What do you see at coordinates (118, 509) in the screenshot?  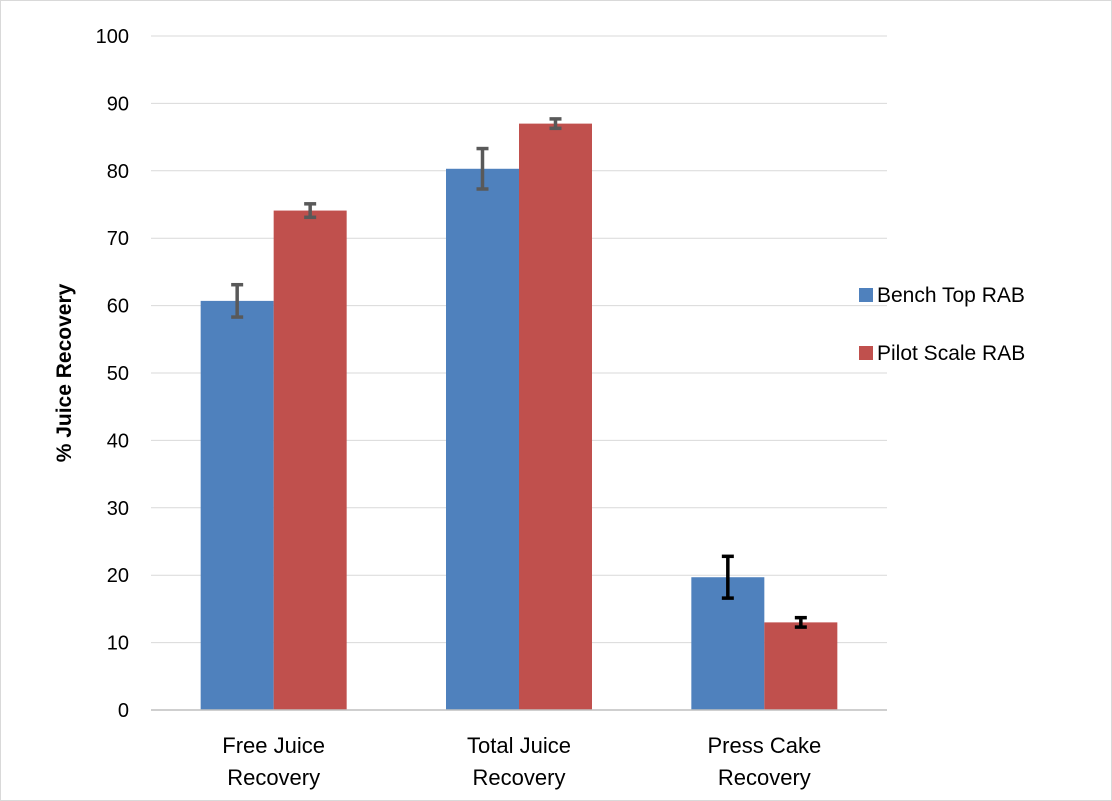 I see `y-tick-label: 30` at bounding box center [118, 509].